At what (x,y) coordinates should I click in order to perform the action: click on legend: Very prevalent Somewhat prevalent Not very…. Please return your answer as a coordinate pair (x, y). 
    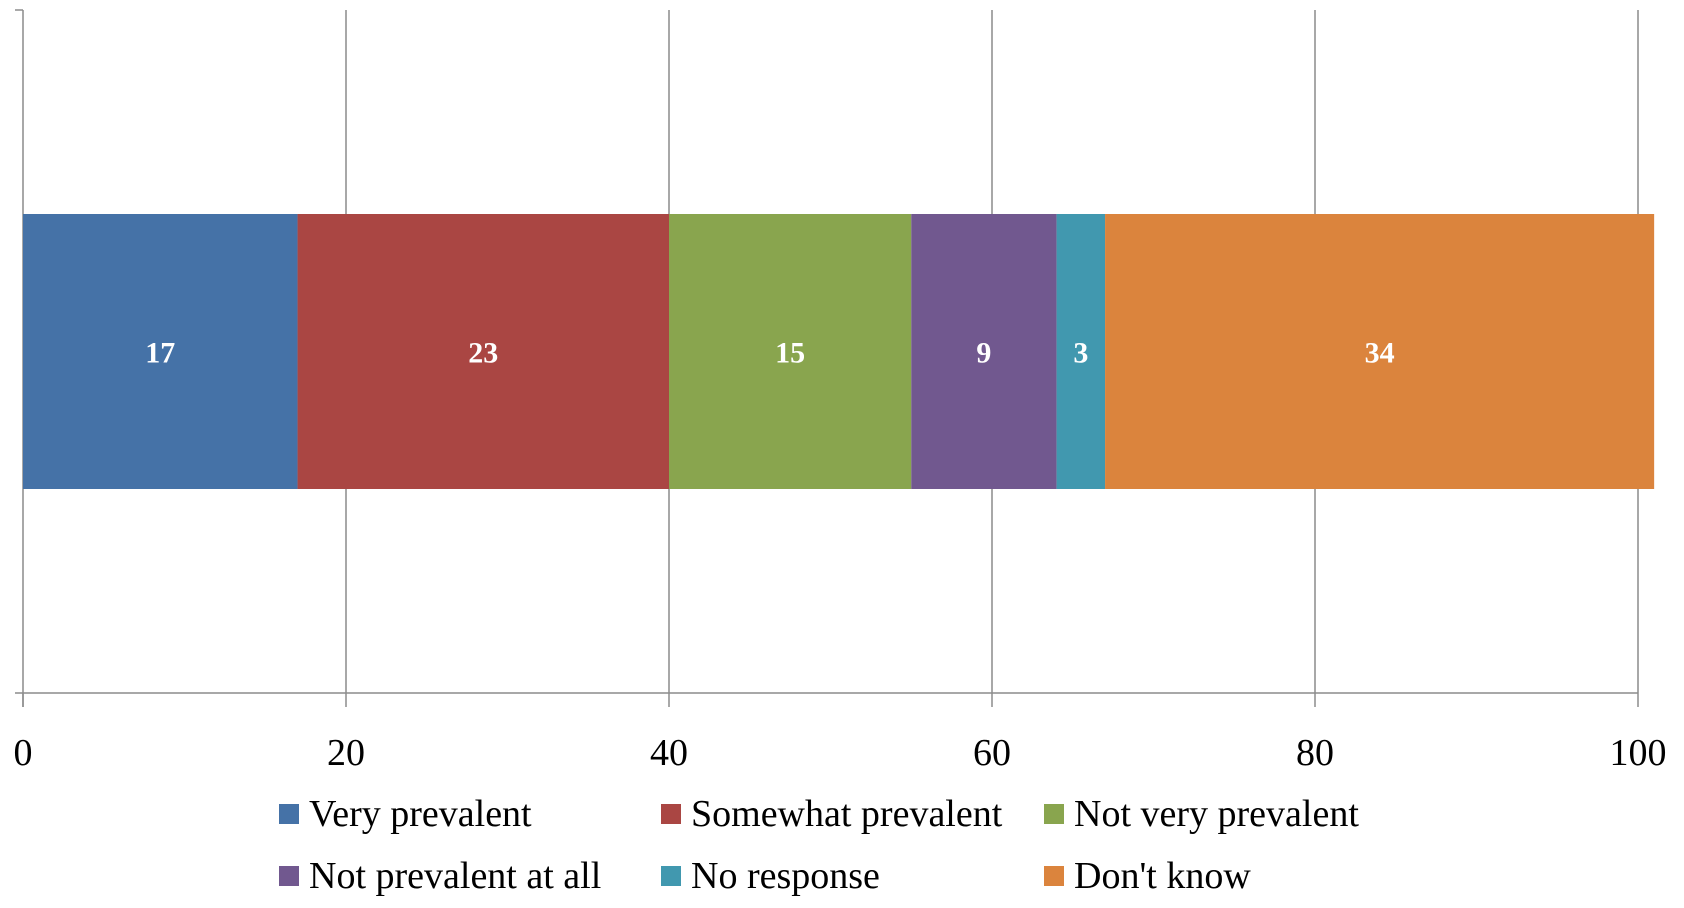
    Looking at the image, I should click on (819, 845).